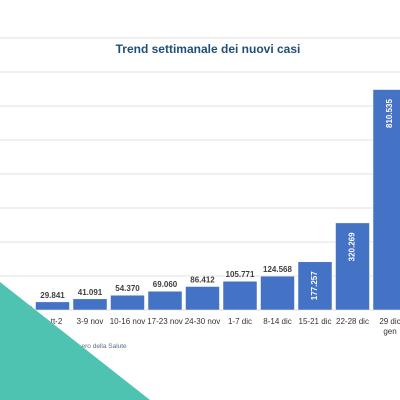 This screenshot has height=400, width=400. Describe the element at coordinates (208, 49) in the screenshot. I see `chart-title: Trend settimanale dei nuovi casi` at that location.